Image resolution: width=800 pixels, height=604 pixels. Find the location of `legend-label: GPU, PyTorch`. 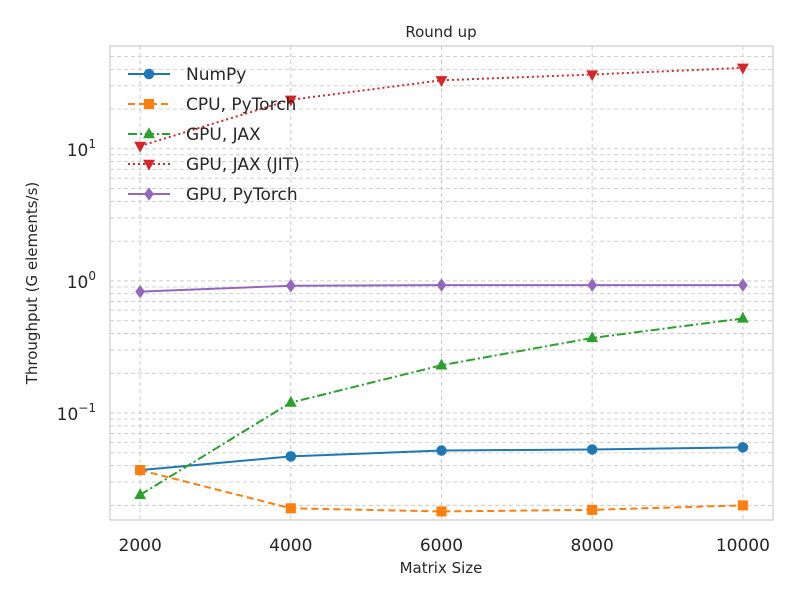

legend-label: GPU, PyTorch is located at coordinates (242, 195).